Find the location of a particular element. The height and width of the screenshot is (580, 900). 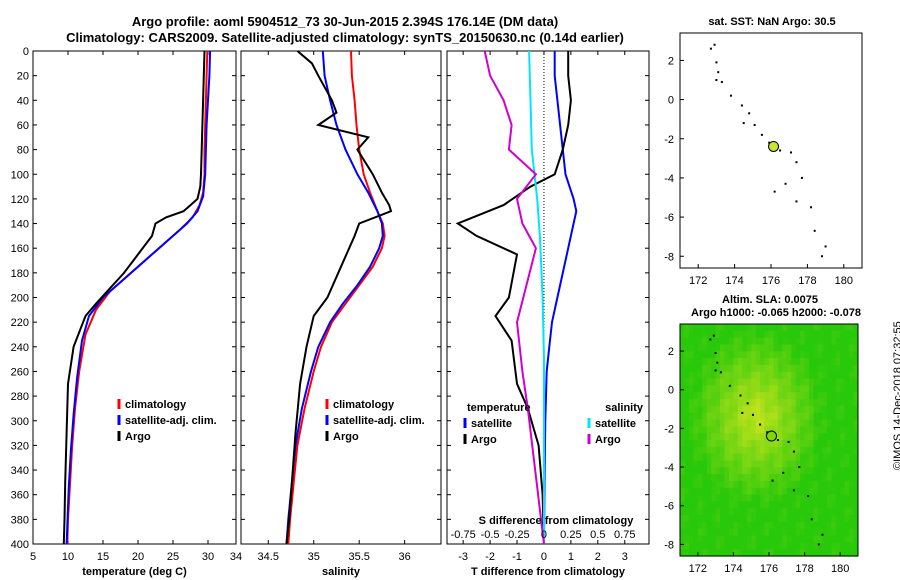

ytick-label: 20 is located at coordinates (23, 77).